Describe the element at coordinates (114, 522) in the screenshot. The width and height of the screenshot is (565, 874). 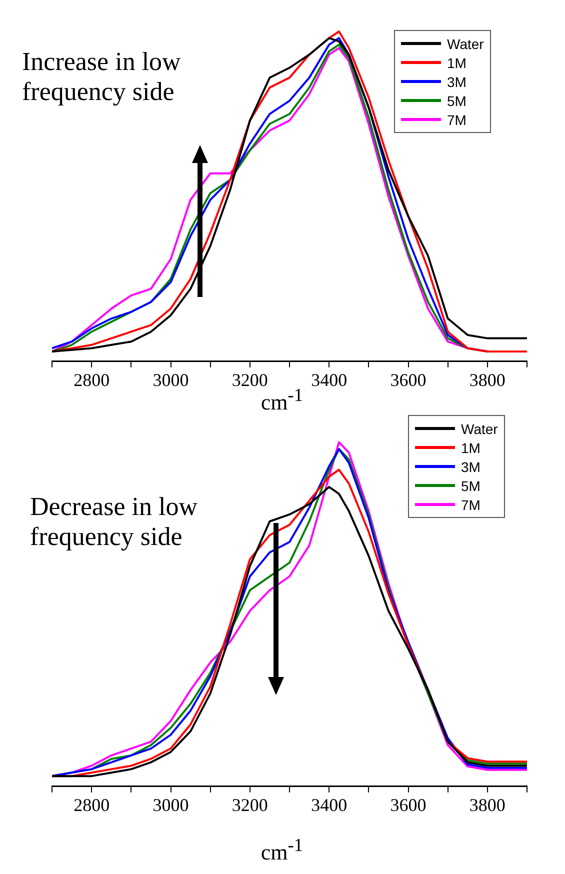
I see `annotation: Decrease in low frequency side` at that location.